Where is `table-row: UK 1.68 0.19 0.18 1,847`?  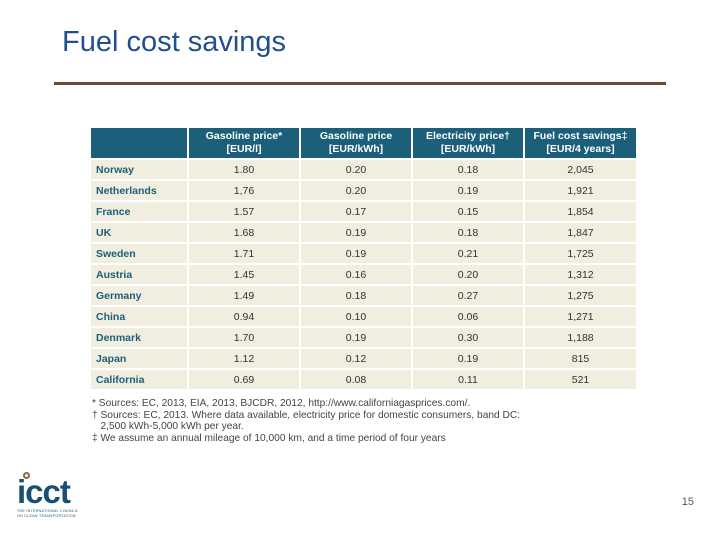
table-row: UK 1.68 0.19 0.18 1,847 is located at coordinates (363, 232).